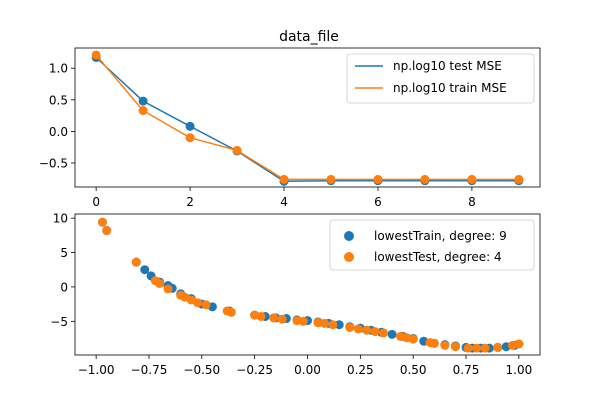  Describe the element at coordinates (201, 370) in the screenshot. I see `x-tick-label: −0.50` at that location.